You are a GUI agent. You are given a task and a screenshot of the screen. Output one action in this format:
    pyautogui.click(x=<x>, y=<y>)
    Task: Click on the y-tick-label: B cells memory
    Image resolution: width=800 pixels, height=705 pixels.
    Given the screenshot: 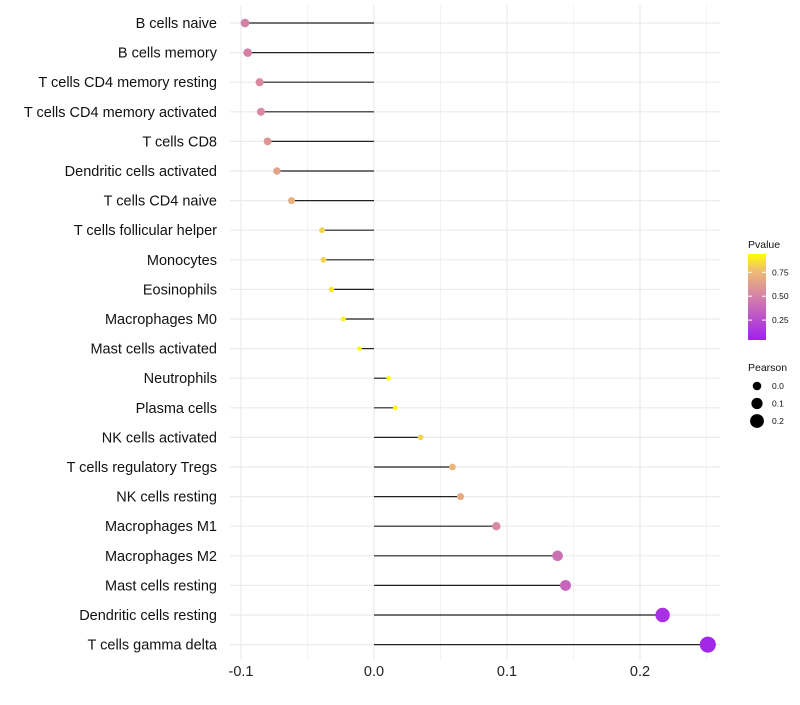 What is the action you would take?
    pyautogui.click(x=168, y=54)
    